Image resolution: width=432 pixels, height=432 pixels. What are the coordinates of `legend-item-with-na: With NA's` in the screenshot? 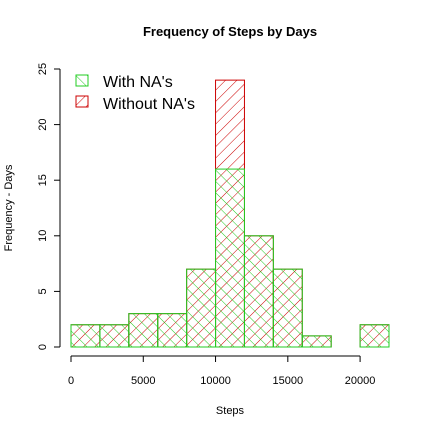 It's located at (124, 82).